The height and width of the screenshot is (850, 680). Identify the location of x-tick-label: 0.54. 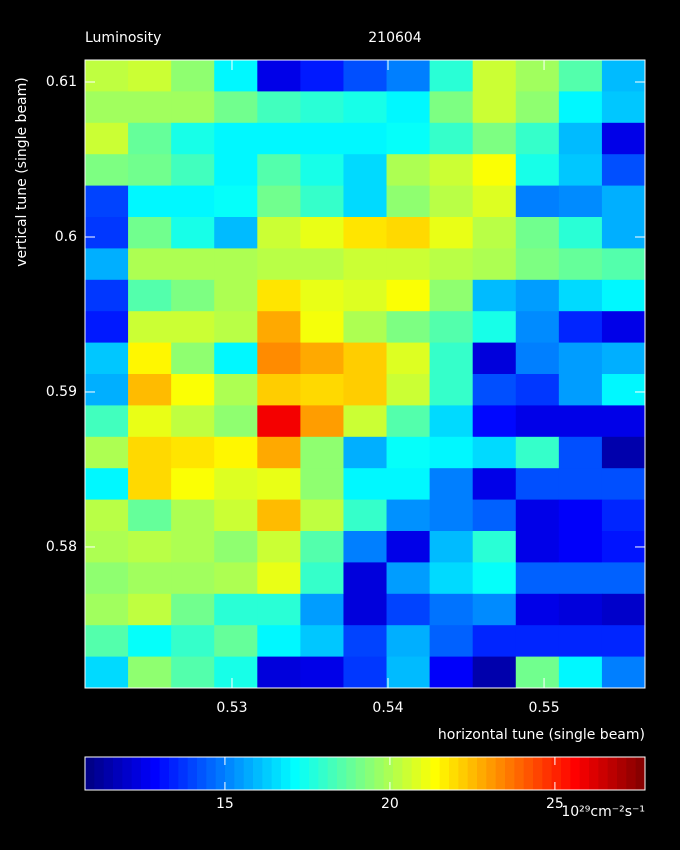
(387, 708).